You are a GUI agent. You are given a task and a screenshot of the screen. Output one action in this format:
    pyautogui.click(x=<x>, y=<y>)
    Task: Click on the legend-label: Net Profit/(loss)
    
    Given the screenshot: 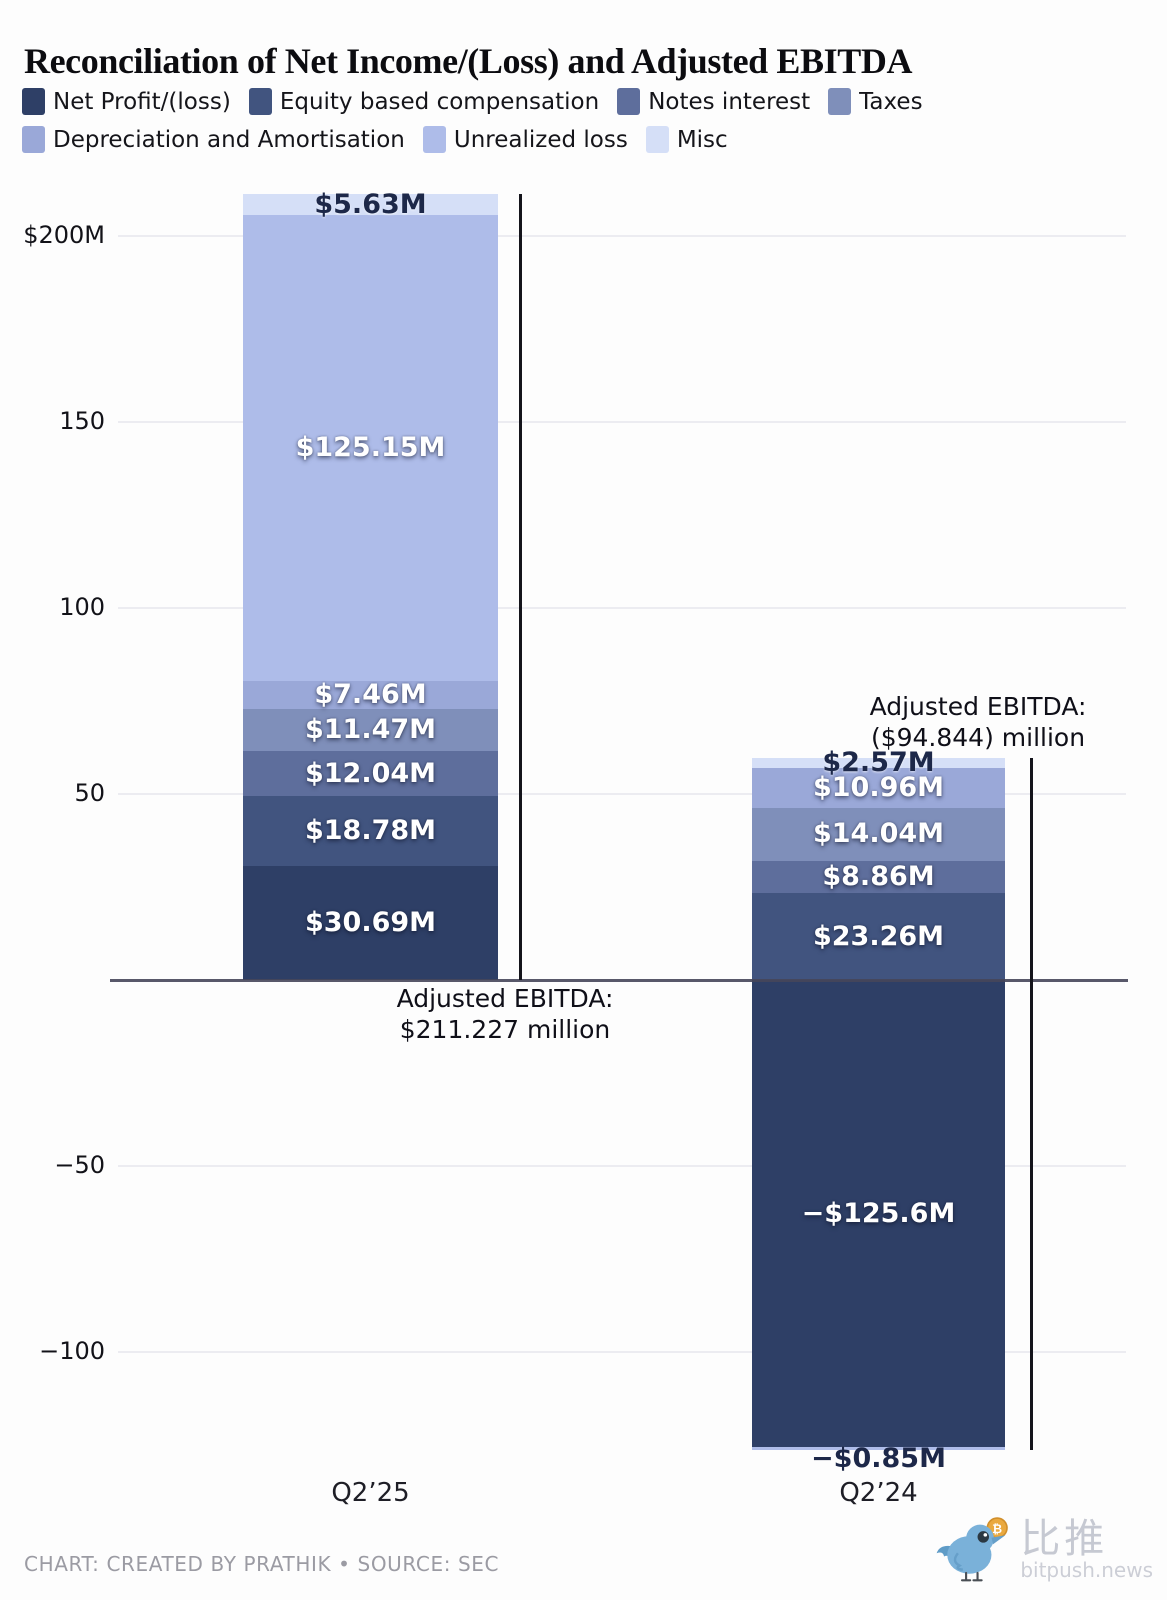 What is the action you would take?
    pyautogui.click(x=142, y=101)
    